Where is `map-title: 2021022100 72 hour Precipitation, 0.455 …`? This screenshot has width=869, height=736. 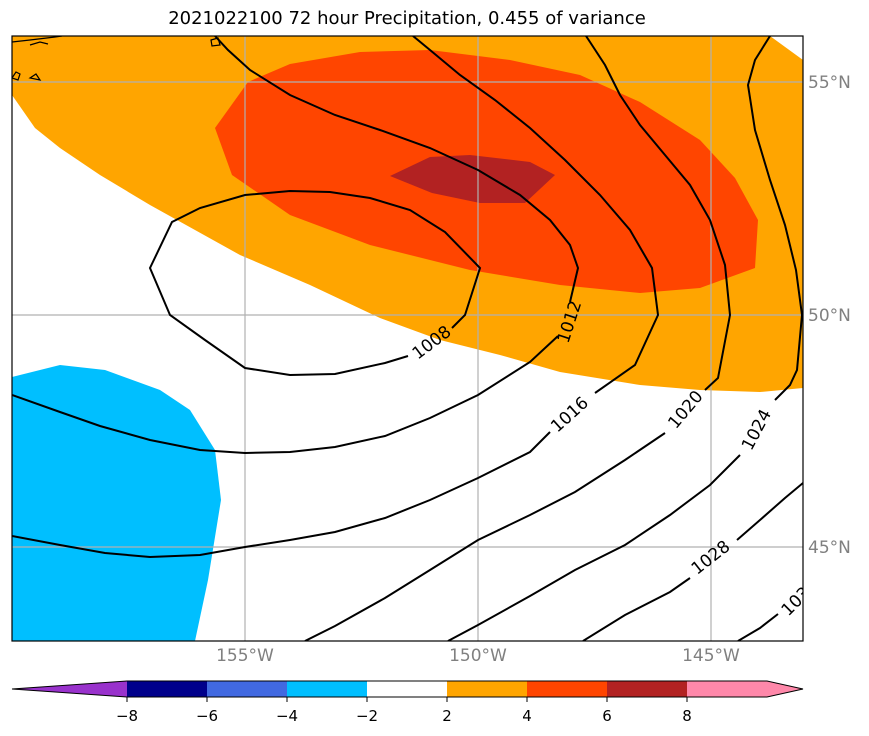 map-title: 2021022100 72 hour Precipitation, 0.455 … is located at coordinates (407, 18).